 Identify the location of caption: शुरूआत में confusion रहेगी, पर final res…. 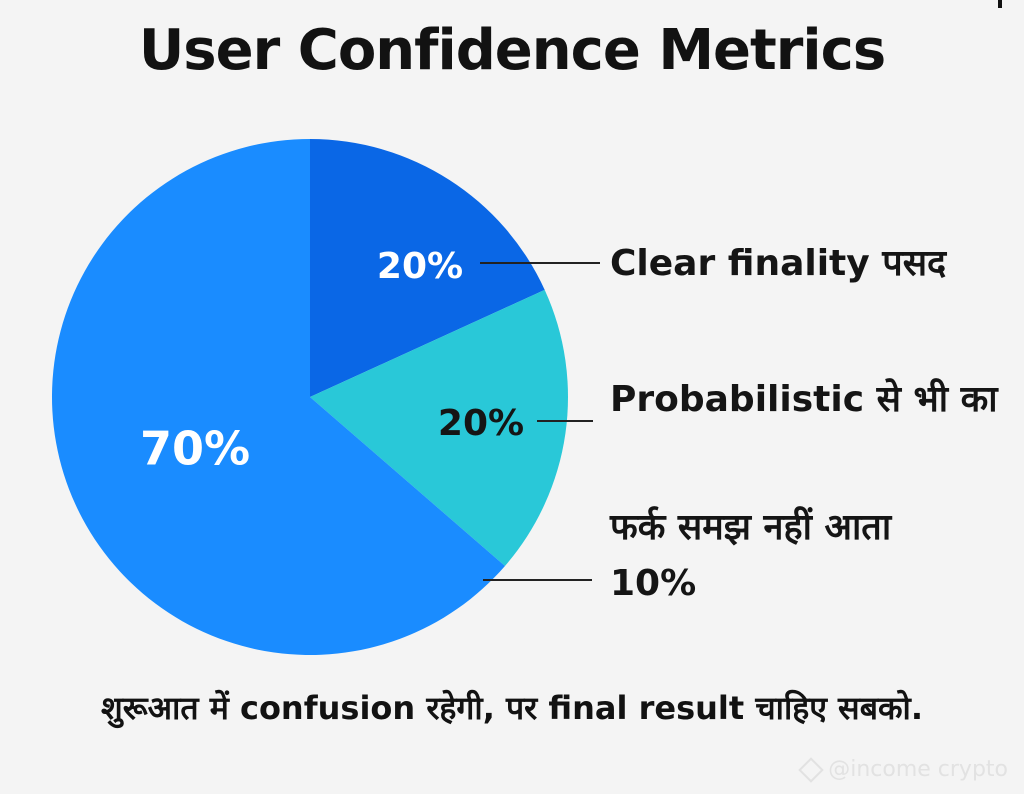
(511, 708).